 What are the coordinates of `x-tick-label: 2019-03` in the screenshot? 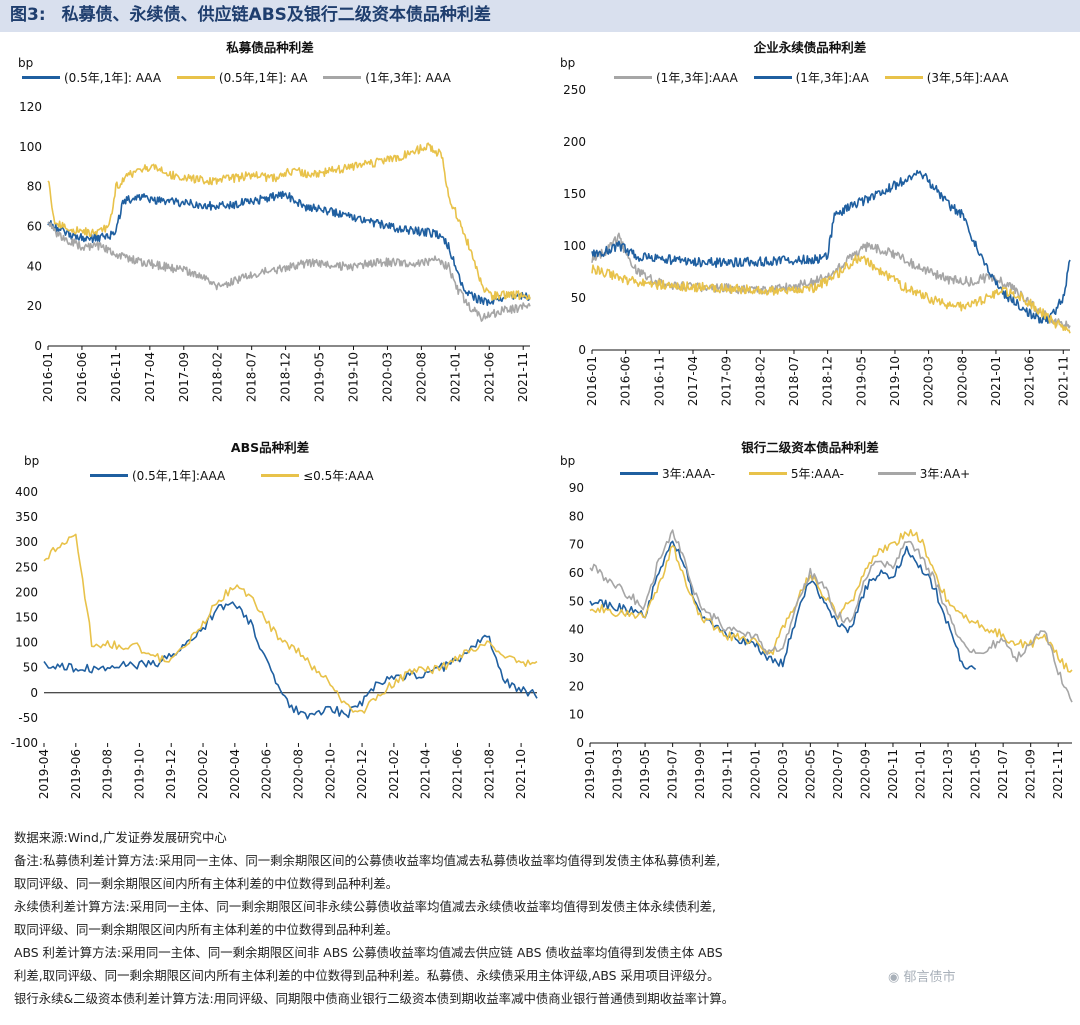 It's located at (618, 774).